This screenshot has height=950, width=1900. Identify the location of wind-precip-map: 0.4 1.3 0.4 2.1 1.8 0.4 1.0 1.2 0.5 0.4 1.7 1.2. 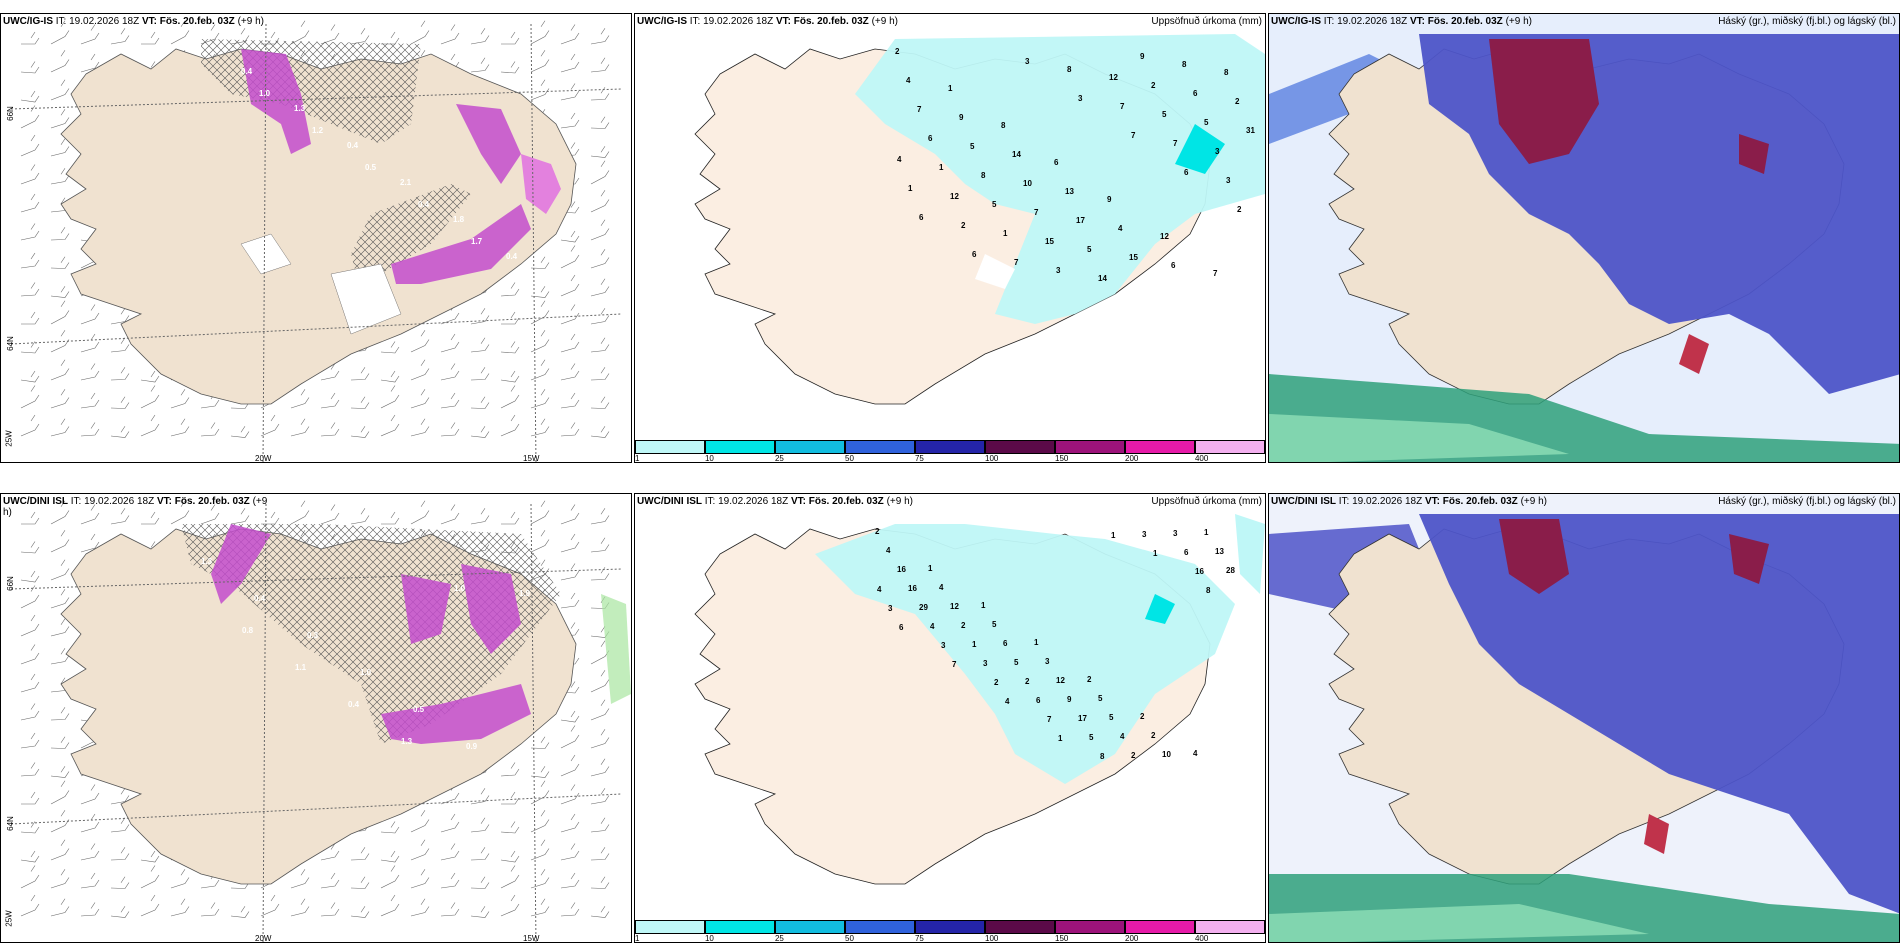
(316, 241).